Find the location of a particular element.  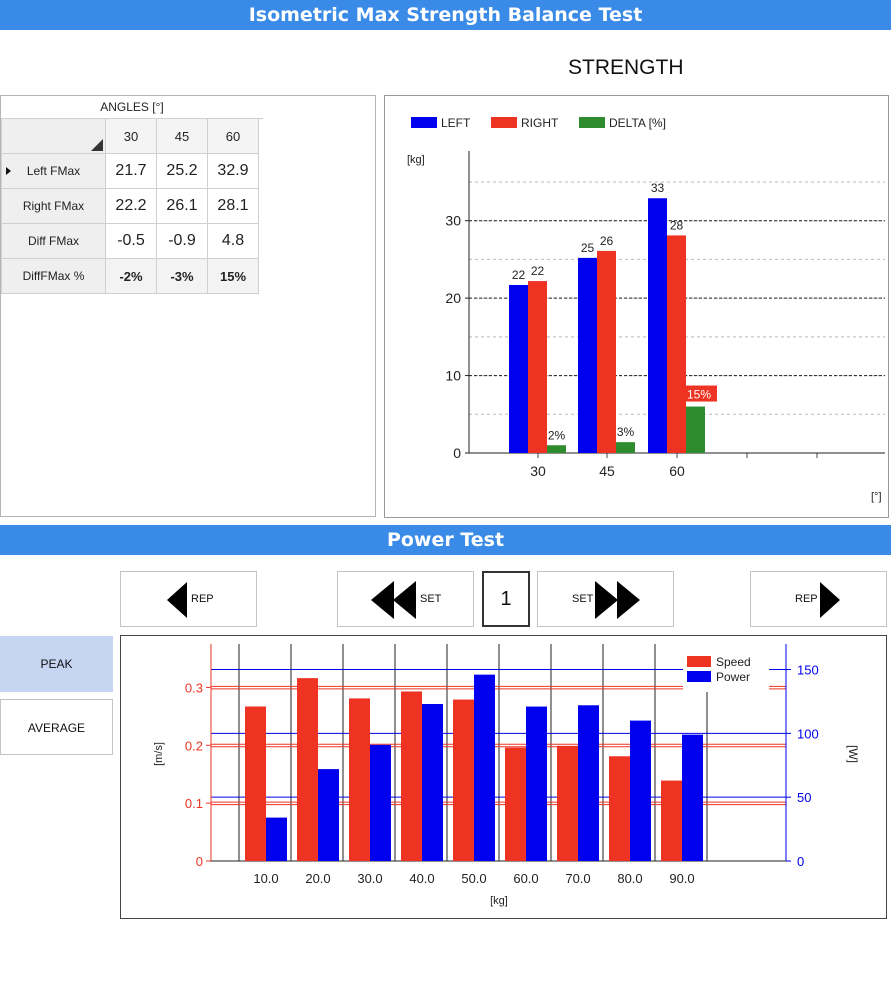

page-title: Isometric Max Strength Balance Test is located at coordinates (445, 15).